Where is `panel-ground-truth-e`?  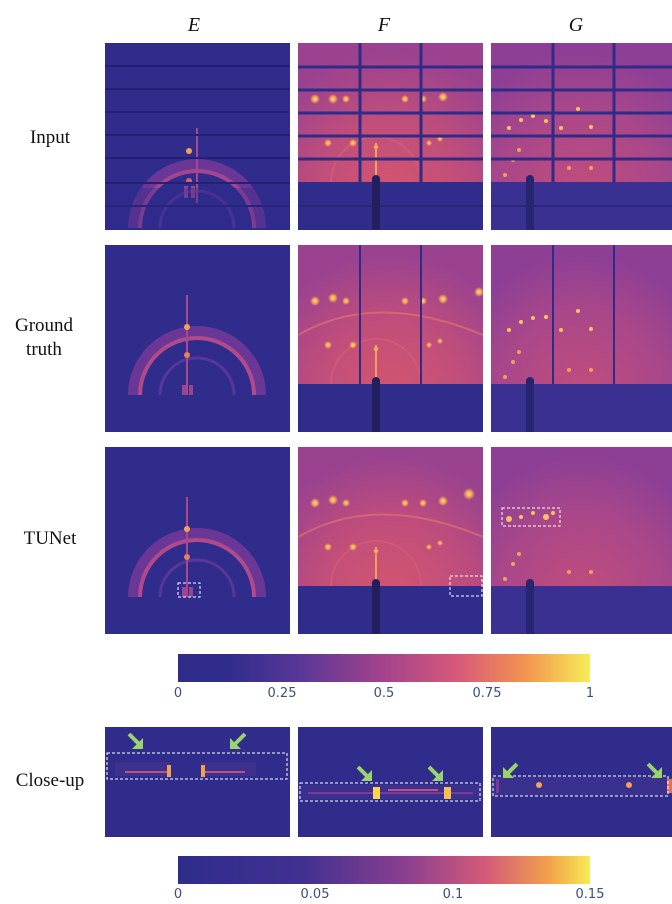 panel-ground-truth-e is located at coordinates (197, 338).